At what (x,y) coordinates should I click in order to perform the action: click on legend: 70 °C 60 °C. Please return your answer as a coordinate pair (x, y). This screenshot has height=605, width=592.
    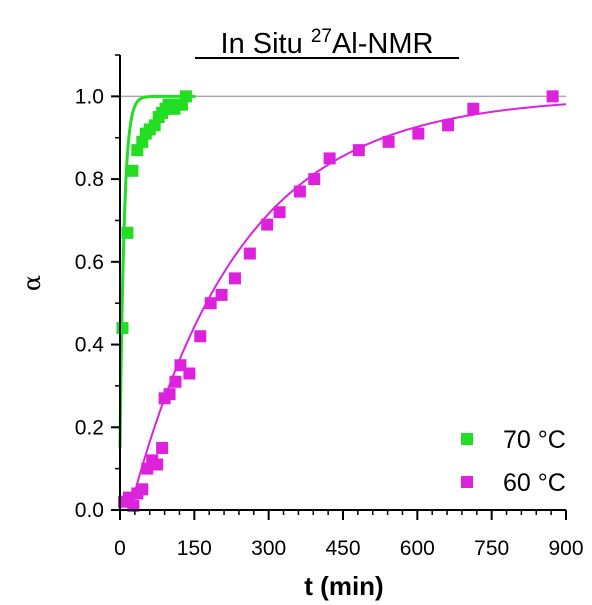
    Looking at the image, I should click on (513, 461).